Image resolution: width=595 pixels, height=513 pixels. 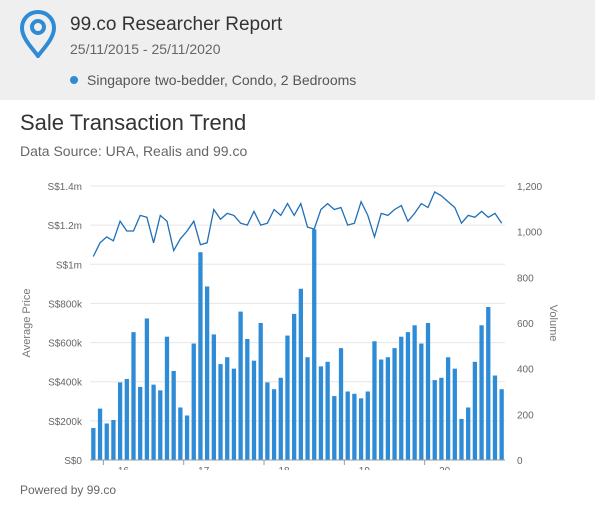 What do you see at coordinates (529, 233) in the screenshot?
I see `y2-tick-label: 1,000` at bounding box center [529, 233].